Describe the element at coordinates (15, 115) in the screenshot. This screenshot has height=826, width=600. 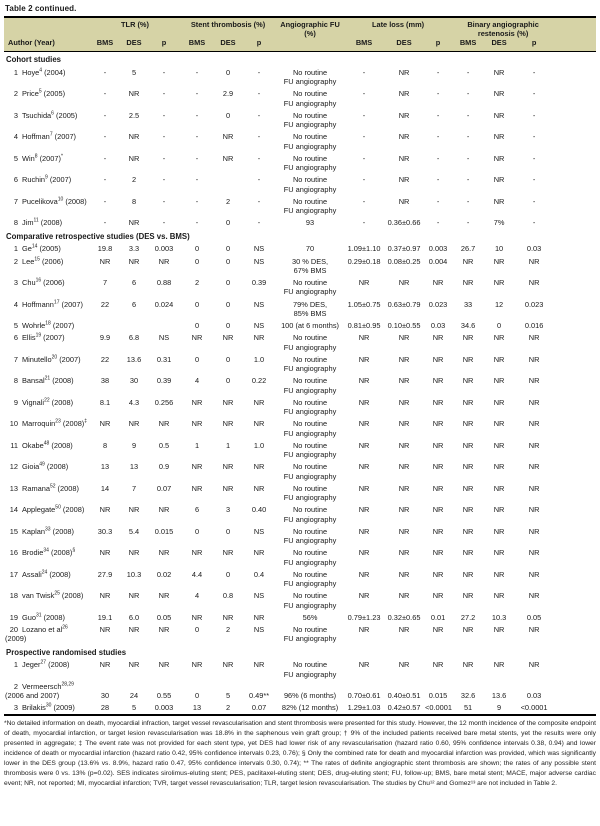
I see `row-number: 3` at that location.